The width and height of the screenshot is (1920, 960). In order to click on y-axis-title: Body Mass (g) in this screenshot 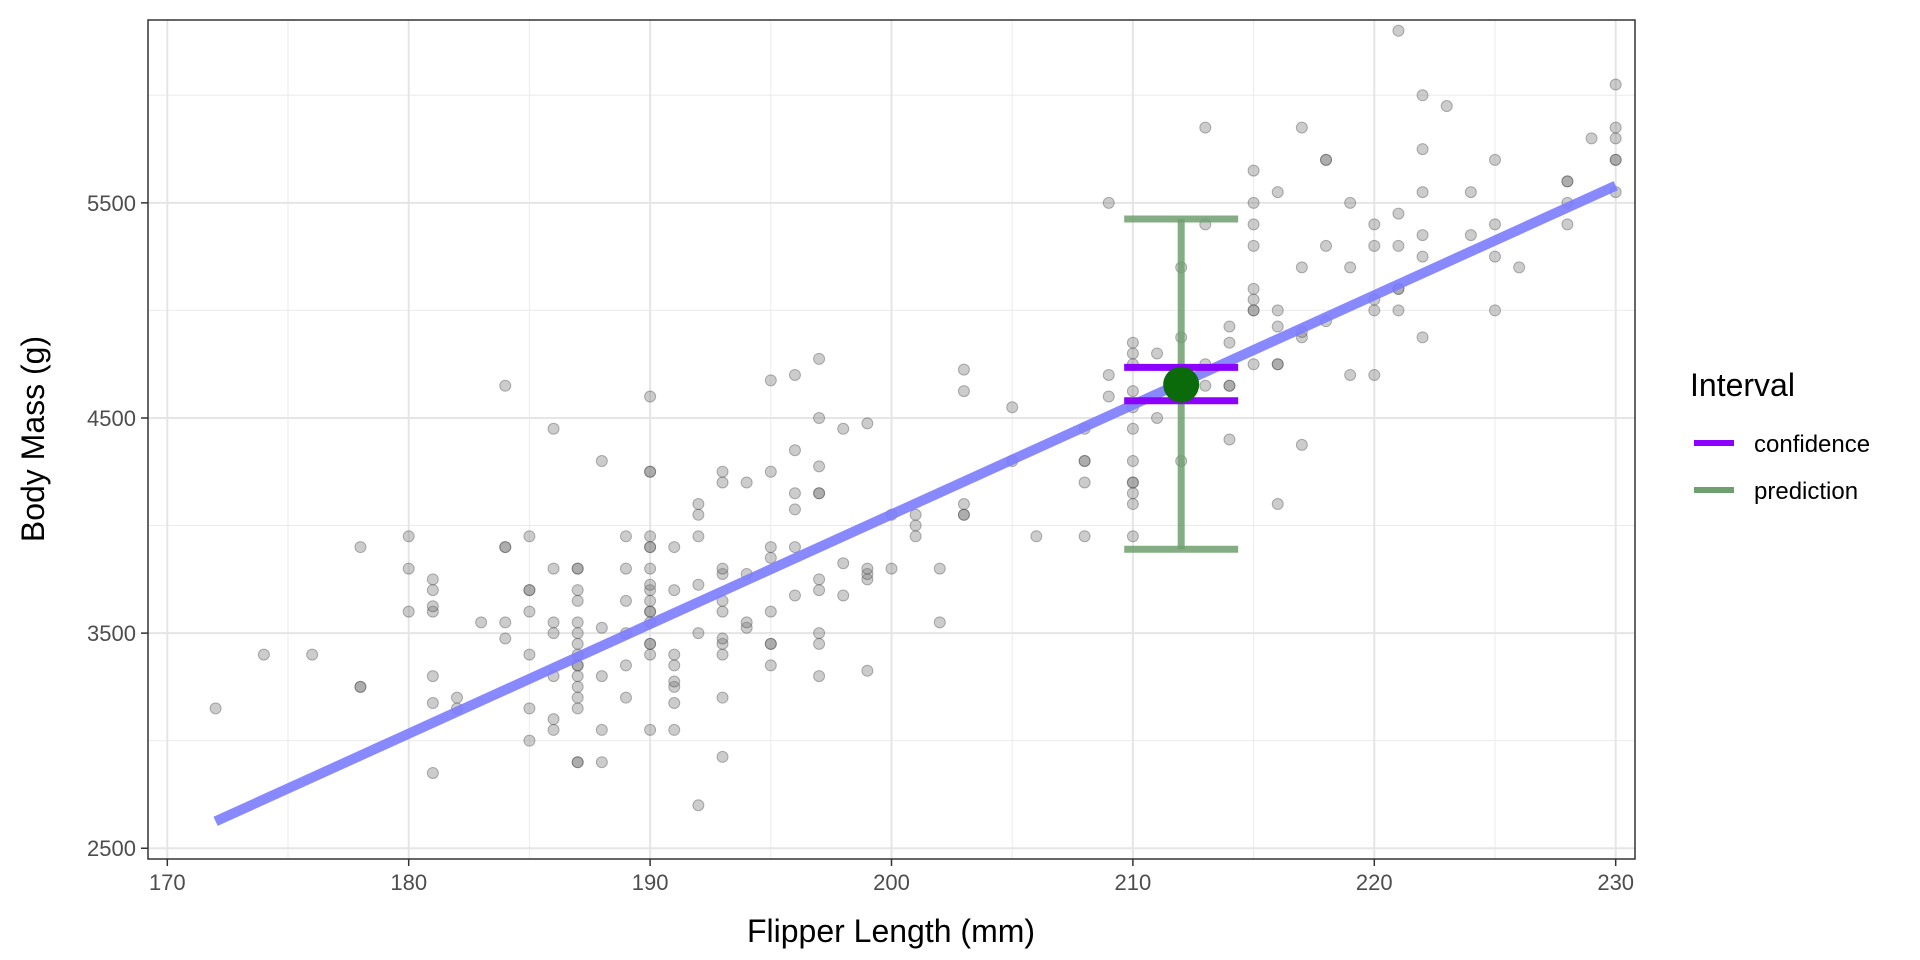, I will do `click(33, 439)`.